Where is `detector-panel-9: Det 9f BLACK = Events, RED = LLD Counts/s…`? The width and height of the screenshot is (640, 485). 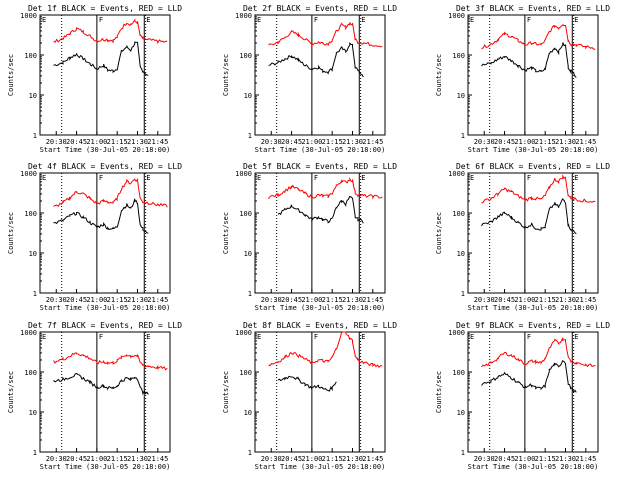
detector-panel-9: Det 9f BLACK = Events, RED = LLD Counts/s… is located at coordinates (522, 396).